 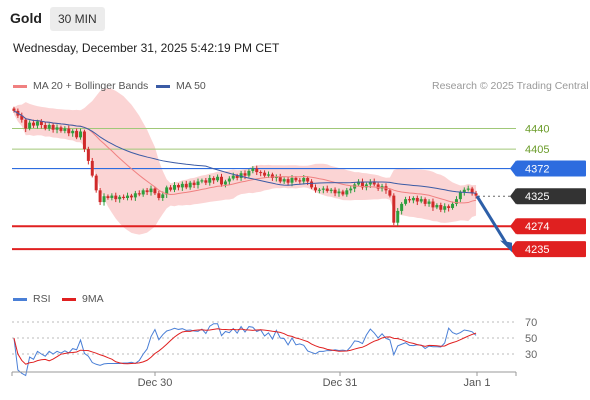 I want to click on ma50-swatch, so click(x=163, y=86).